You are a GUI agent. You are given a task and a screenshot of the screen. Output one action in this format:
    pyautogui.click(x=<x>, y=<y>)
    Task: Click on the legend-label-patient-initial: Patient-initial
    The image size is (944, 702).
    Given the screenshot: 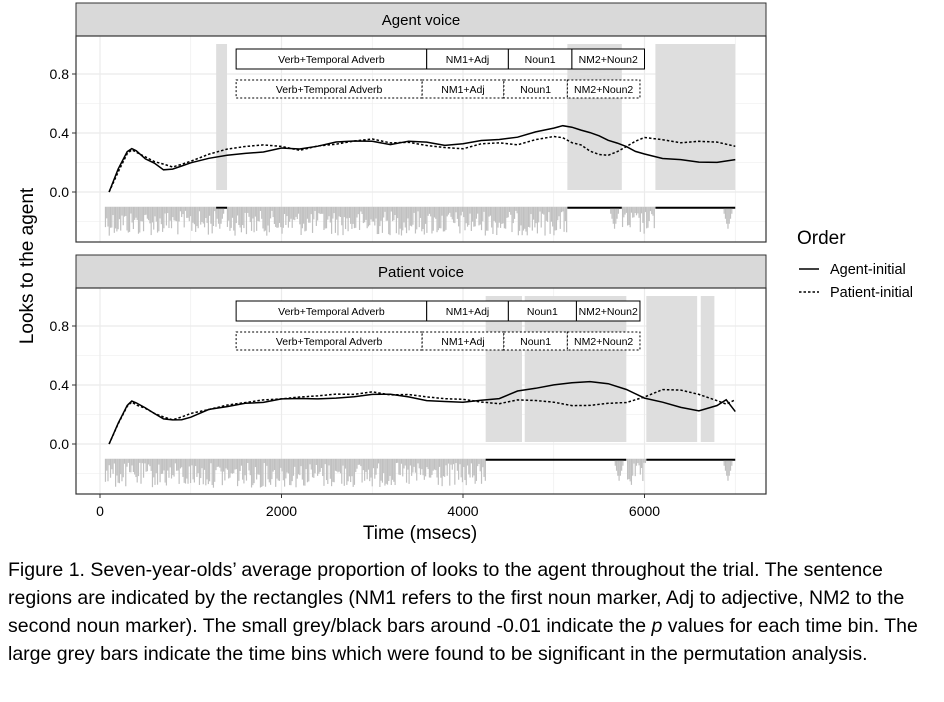 What is the action you would take?
    pyautogui.click(x=871, y=293)
    